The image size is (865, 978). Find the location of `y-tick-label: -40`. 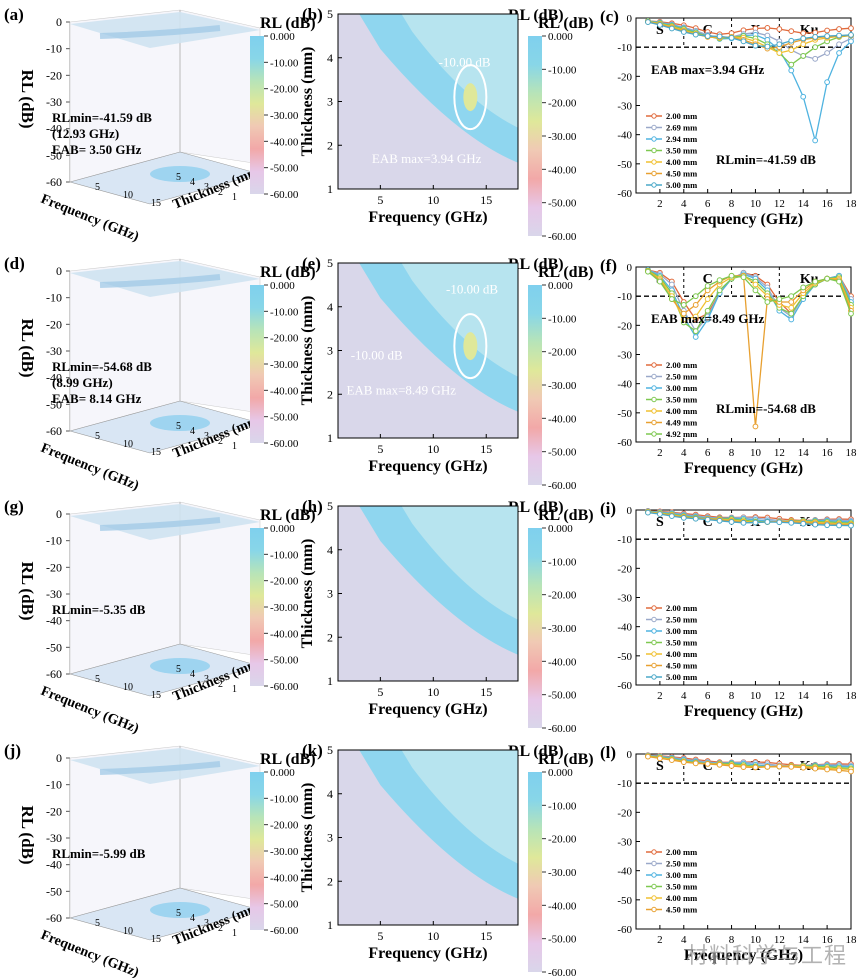

y-tick-label: -40 is located at coordinates (624, 385).